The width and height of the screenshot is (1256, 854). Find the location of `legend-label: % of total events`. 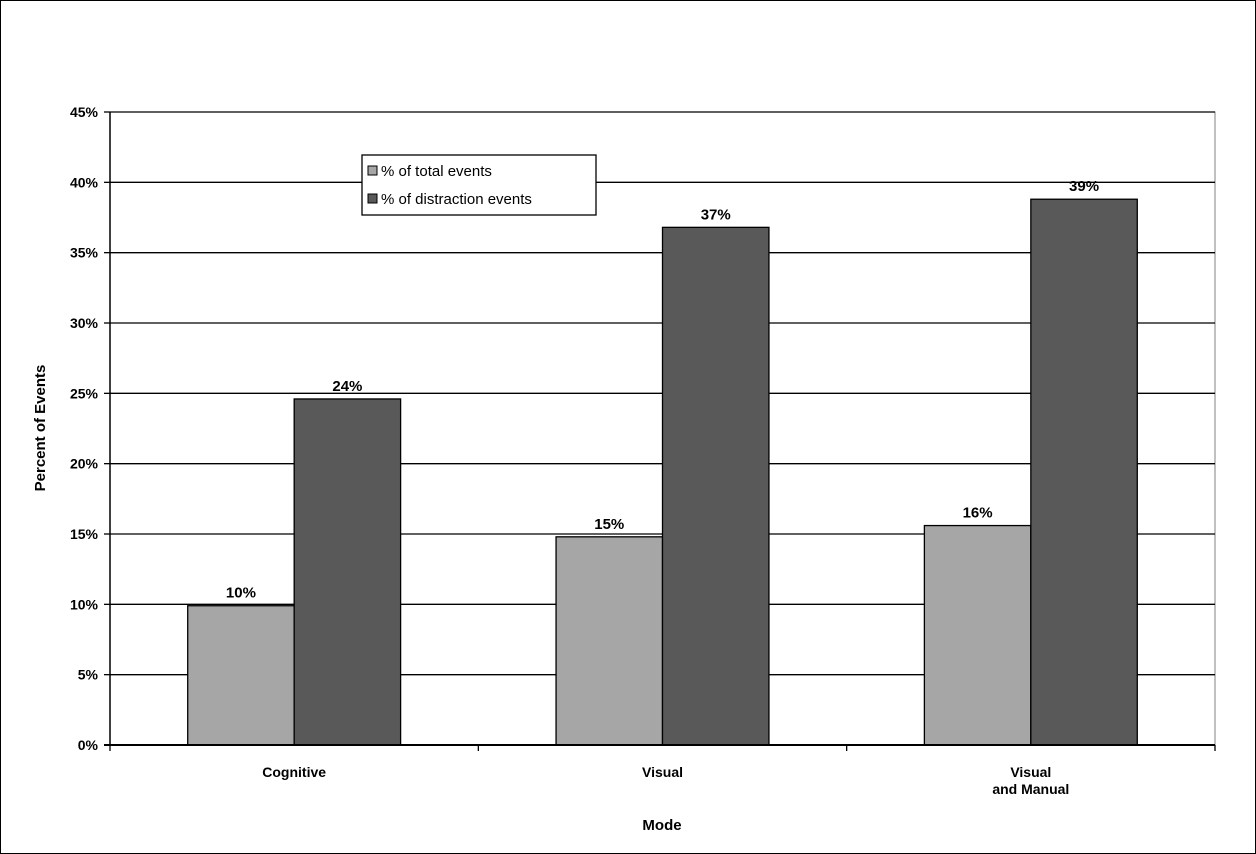

legend-label: % of total events is located at coordinates (436, 171).